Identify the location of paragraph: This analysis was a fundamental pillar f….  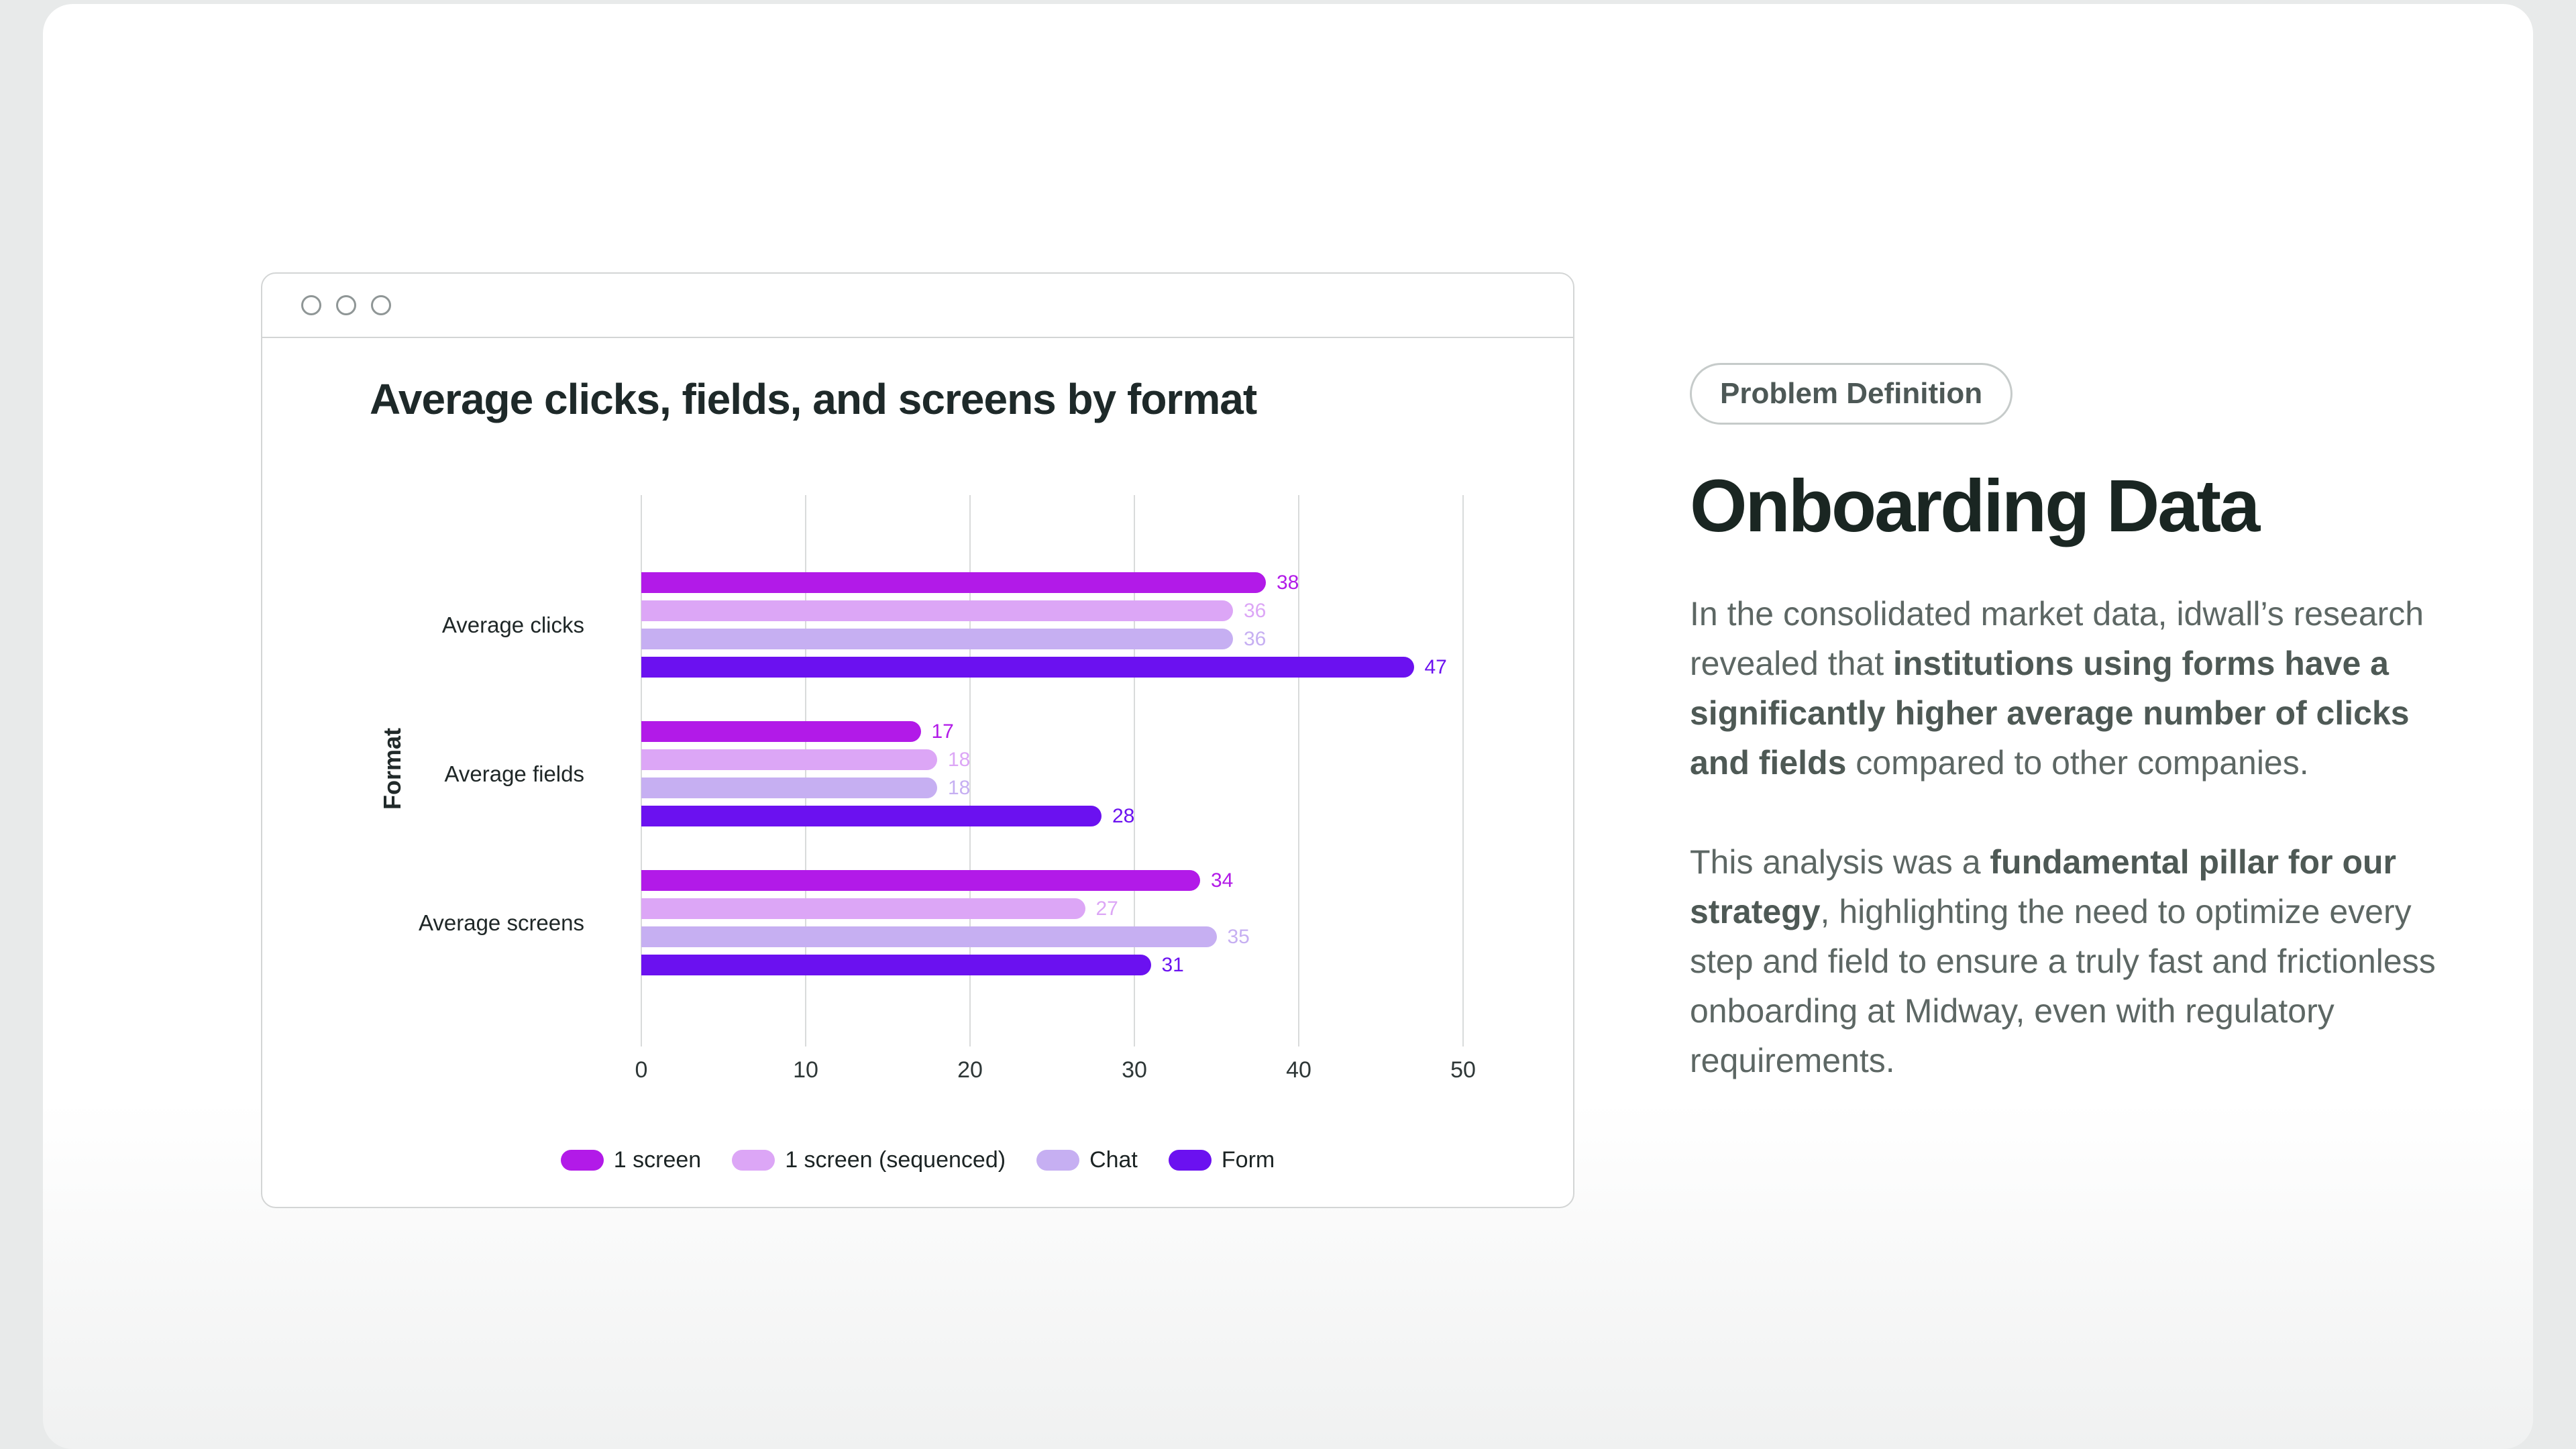
(2075, 961).